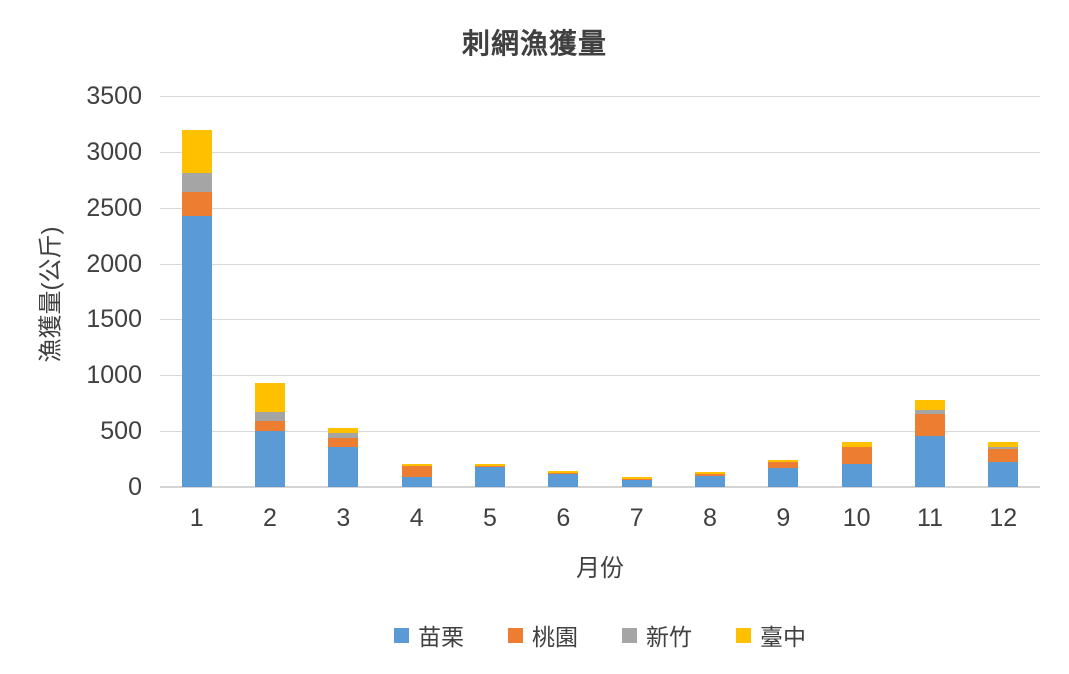 The image size is (1069, 674). I want to click on bar-month-6-segment-苗栗, so click(563, 480).